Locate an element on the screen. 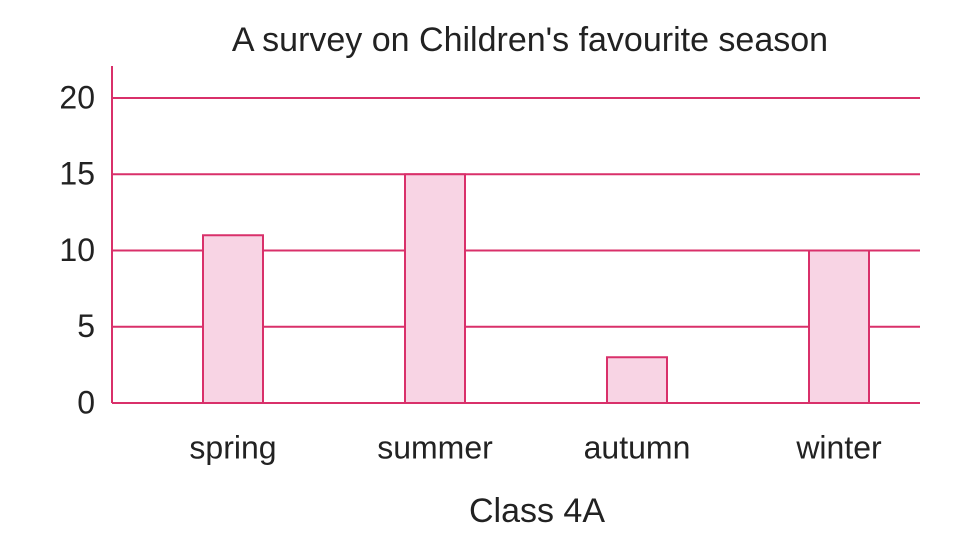 The height and width of the screenshot is (533, 970). y-tick-label: 5 is located at coordinates (86, 326).